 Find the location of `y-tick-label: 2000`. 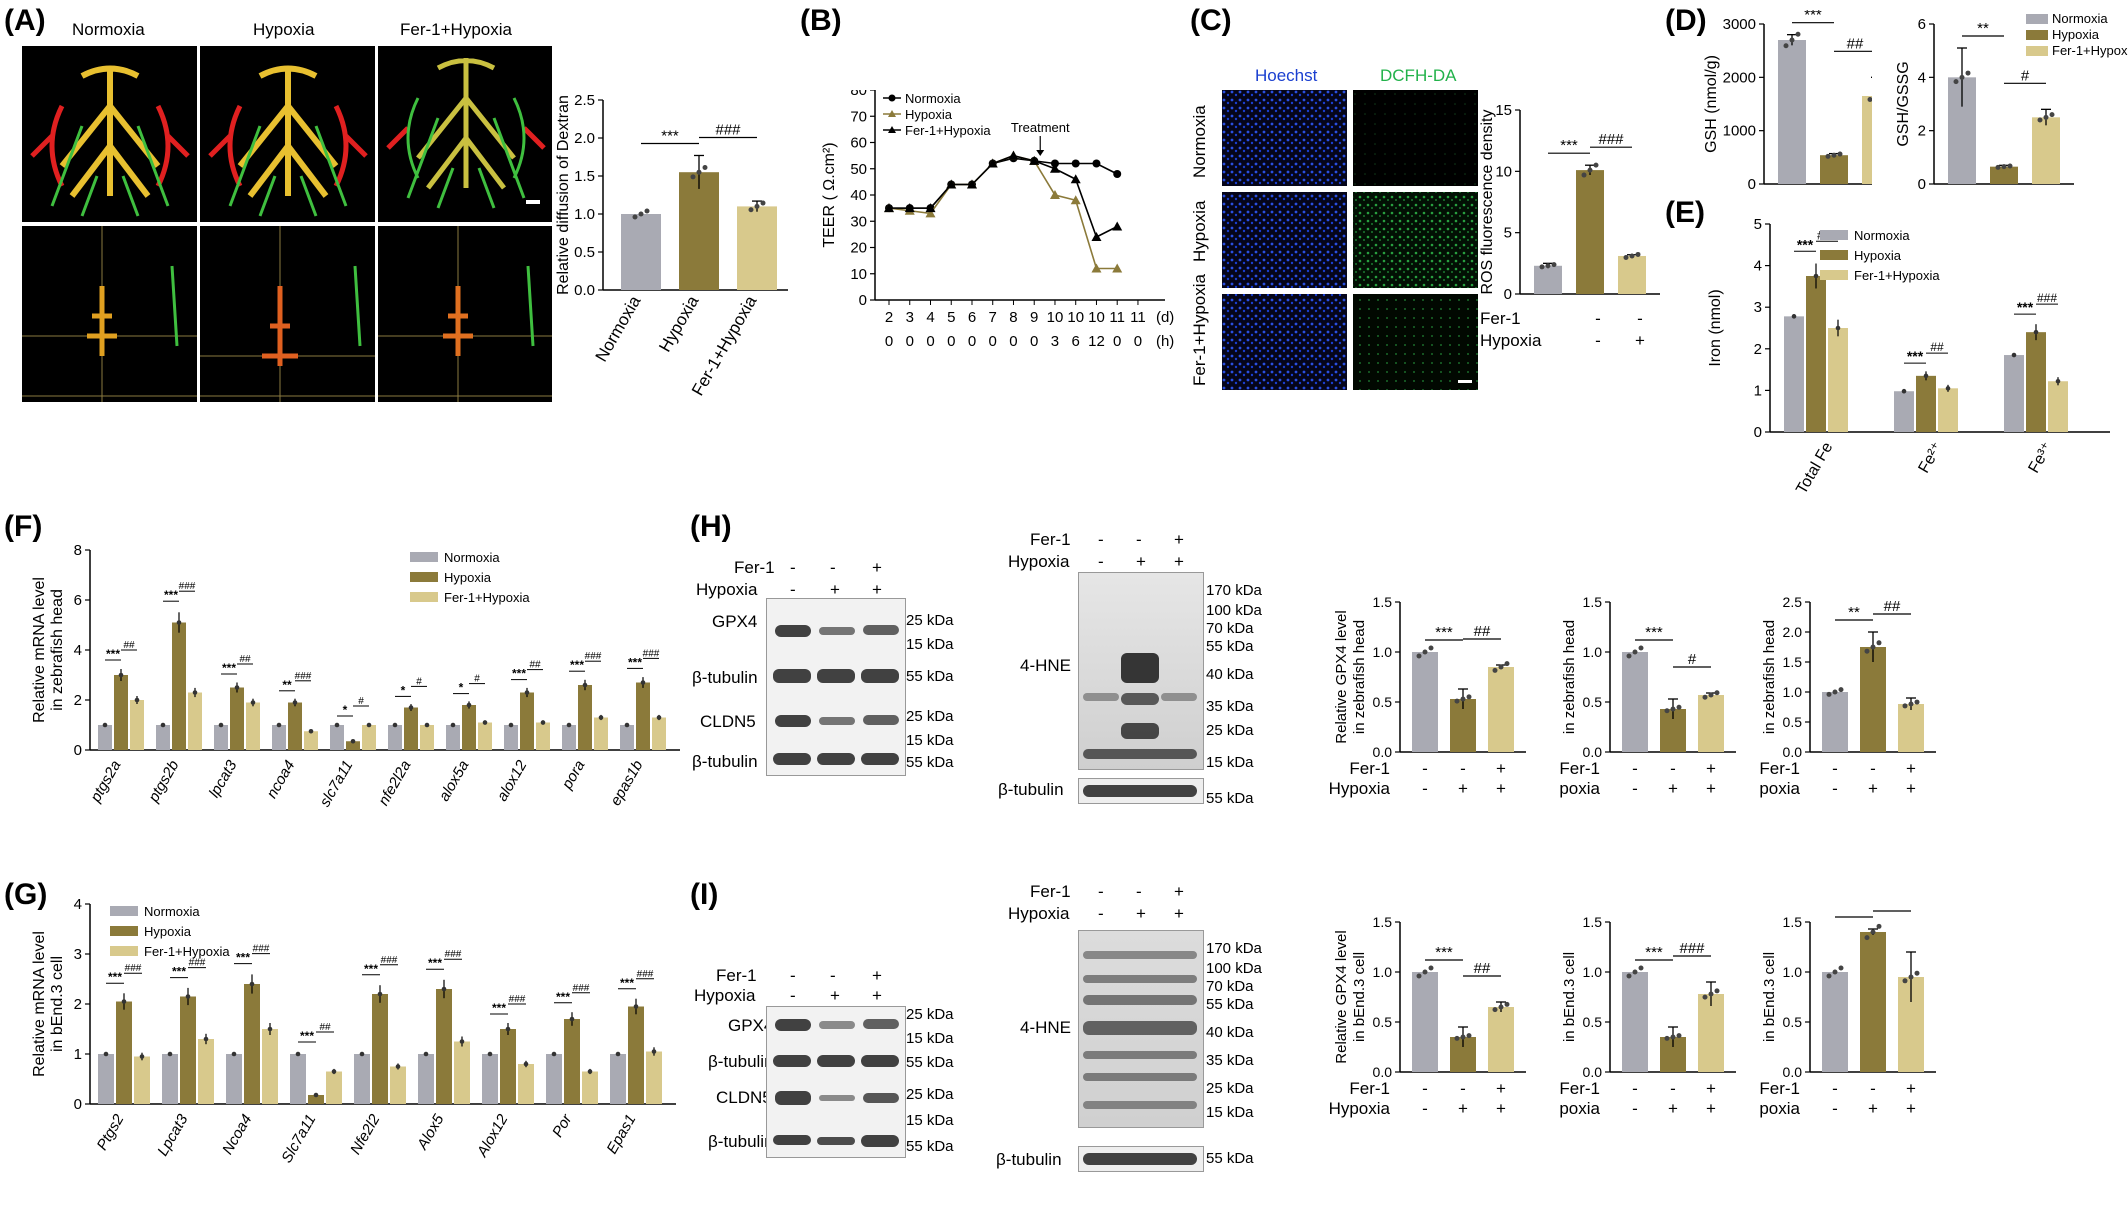

y-tick-label: 2000 is located at coordinates (1739, 77).